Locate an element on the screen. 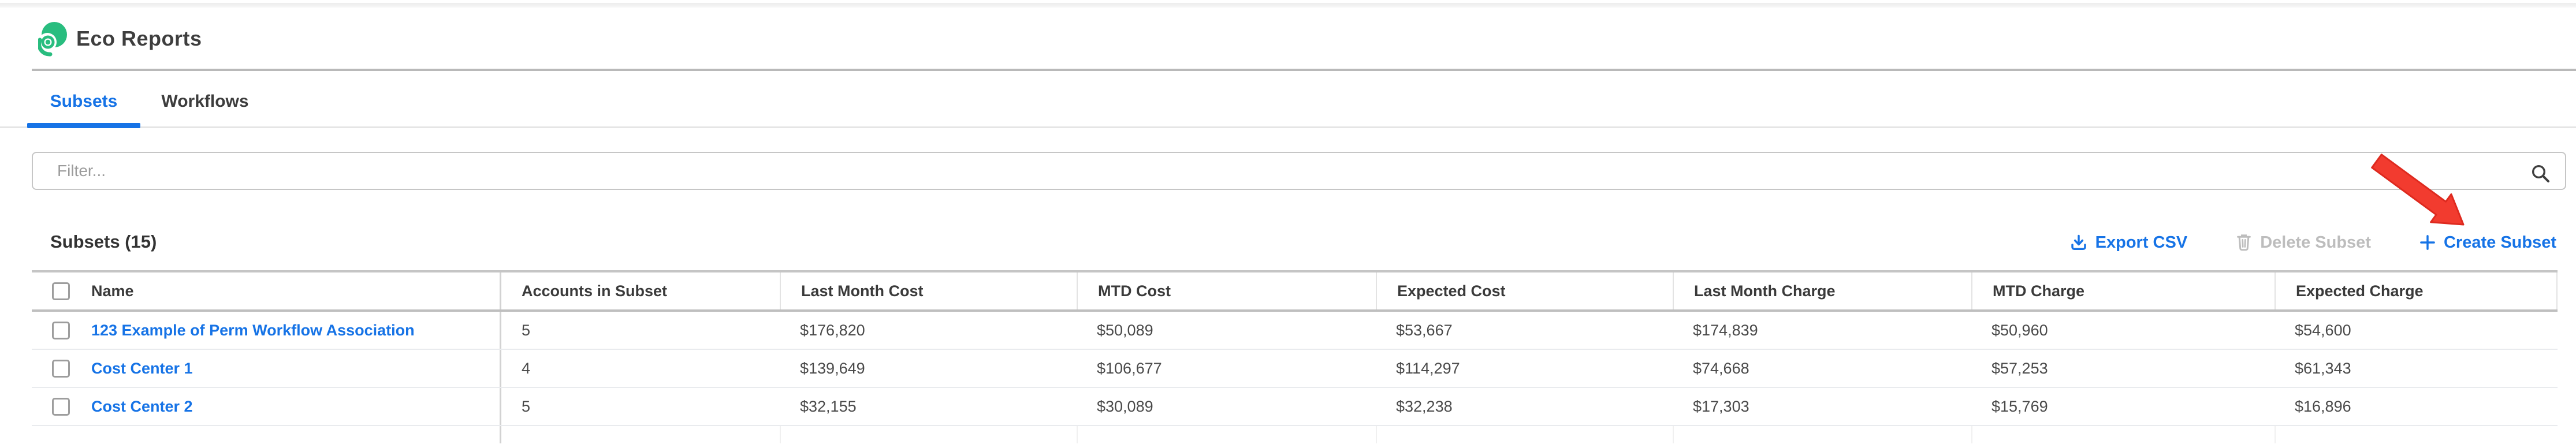 Image resolution: width=2576 pixels, height=448 pixels. header-cell-last-month-charge: Last Month Charge is located at coordinates (1822, 290).